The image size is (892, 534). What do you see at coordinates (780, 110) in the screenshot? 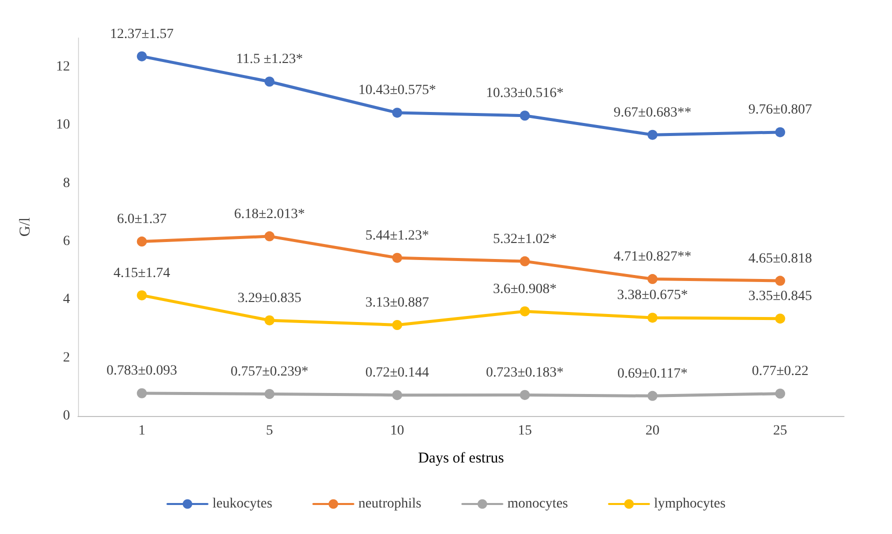
I see `data-label: 9.76±0.807` at bounding box center [780, 110].